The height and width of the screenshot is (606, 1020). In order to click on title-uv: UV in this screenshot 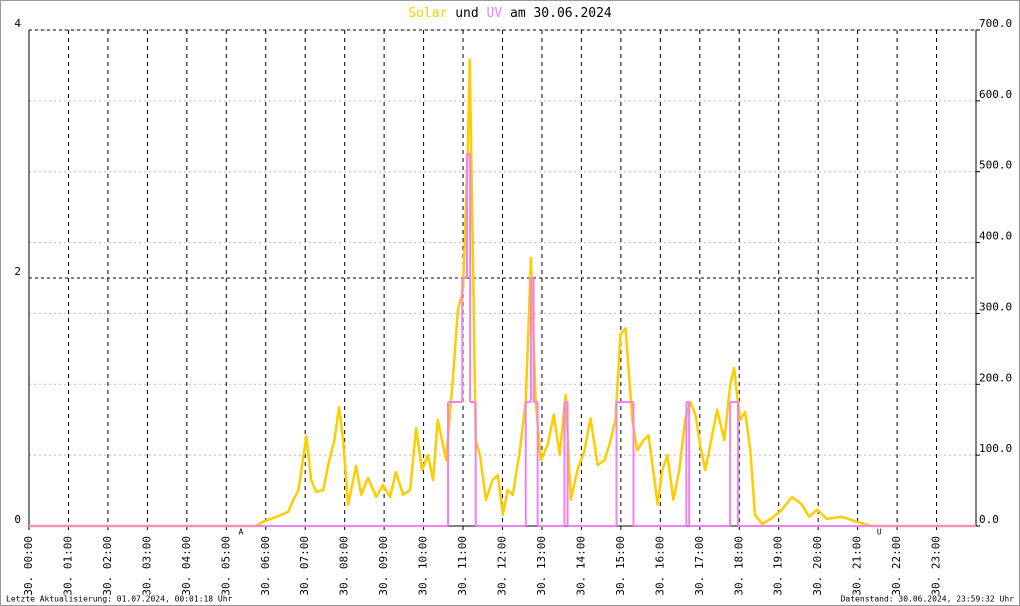, I will do `click(495, 13)`.